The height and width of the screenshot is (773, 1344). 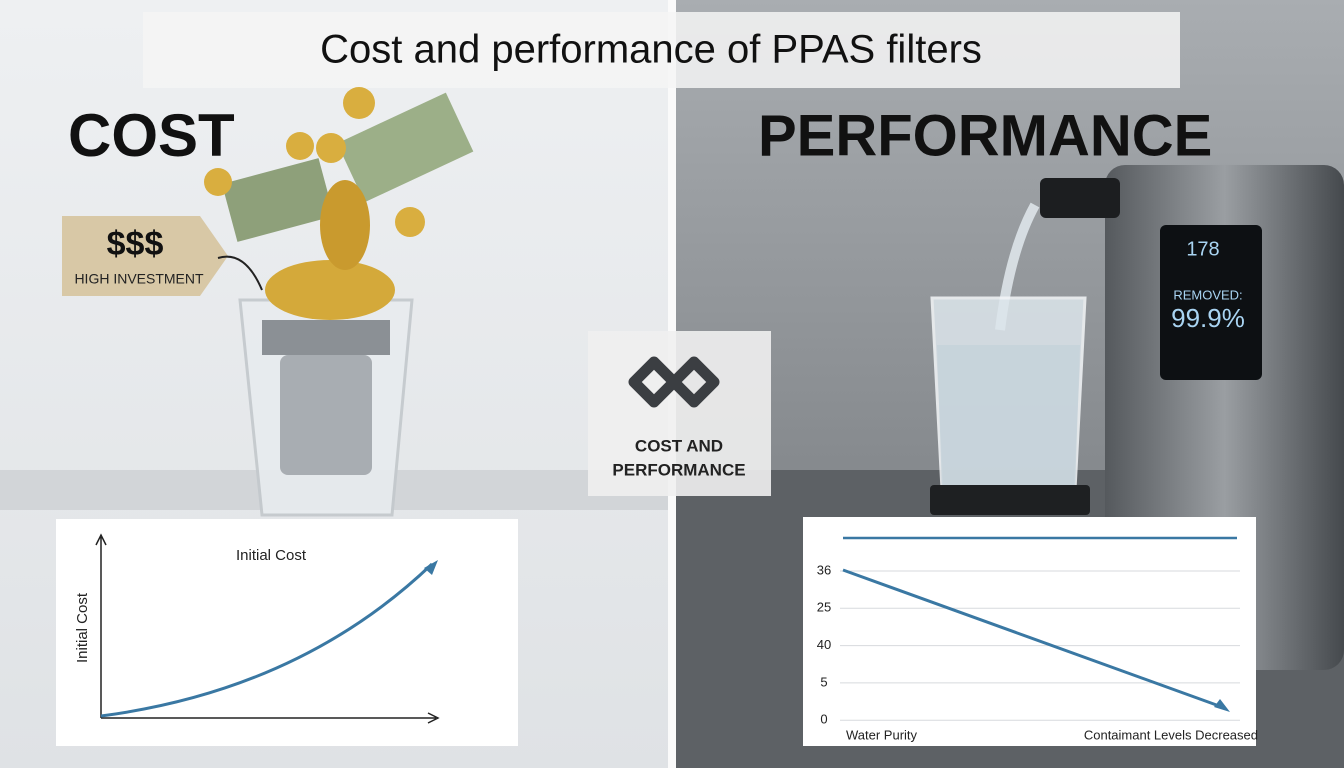 What do you see at coordinates (1207, 294) in the screenshot?
I see `display-label: REMOVED:` at bounding box center [1207, 294].